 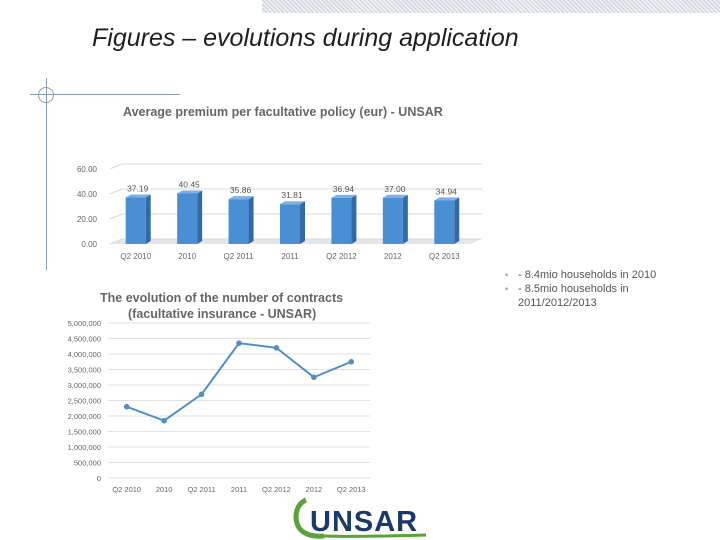 What do you see at coordinates (351, 489) in the screenshot?
I see `line-chart-x-tick-label: Q2 2013` at bounding box center [351, 489].